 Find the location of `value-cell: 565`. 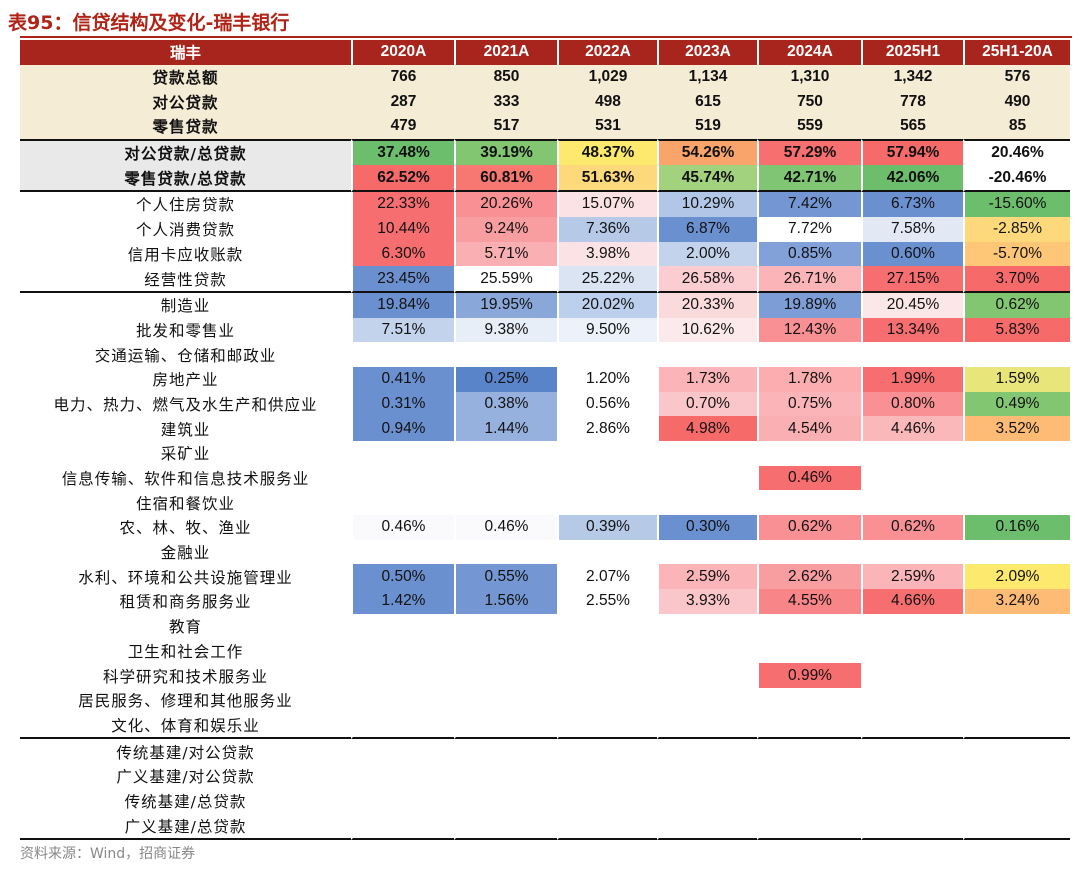

value-cell: 565 is located at coordinates (912, 126).